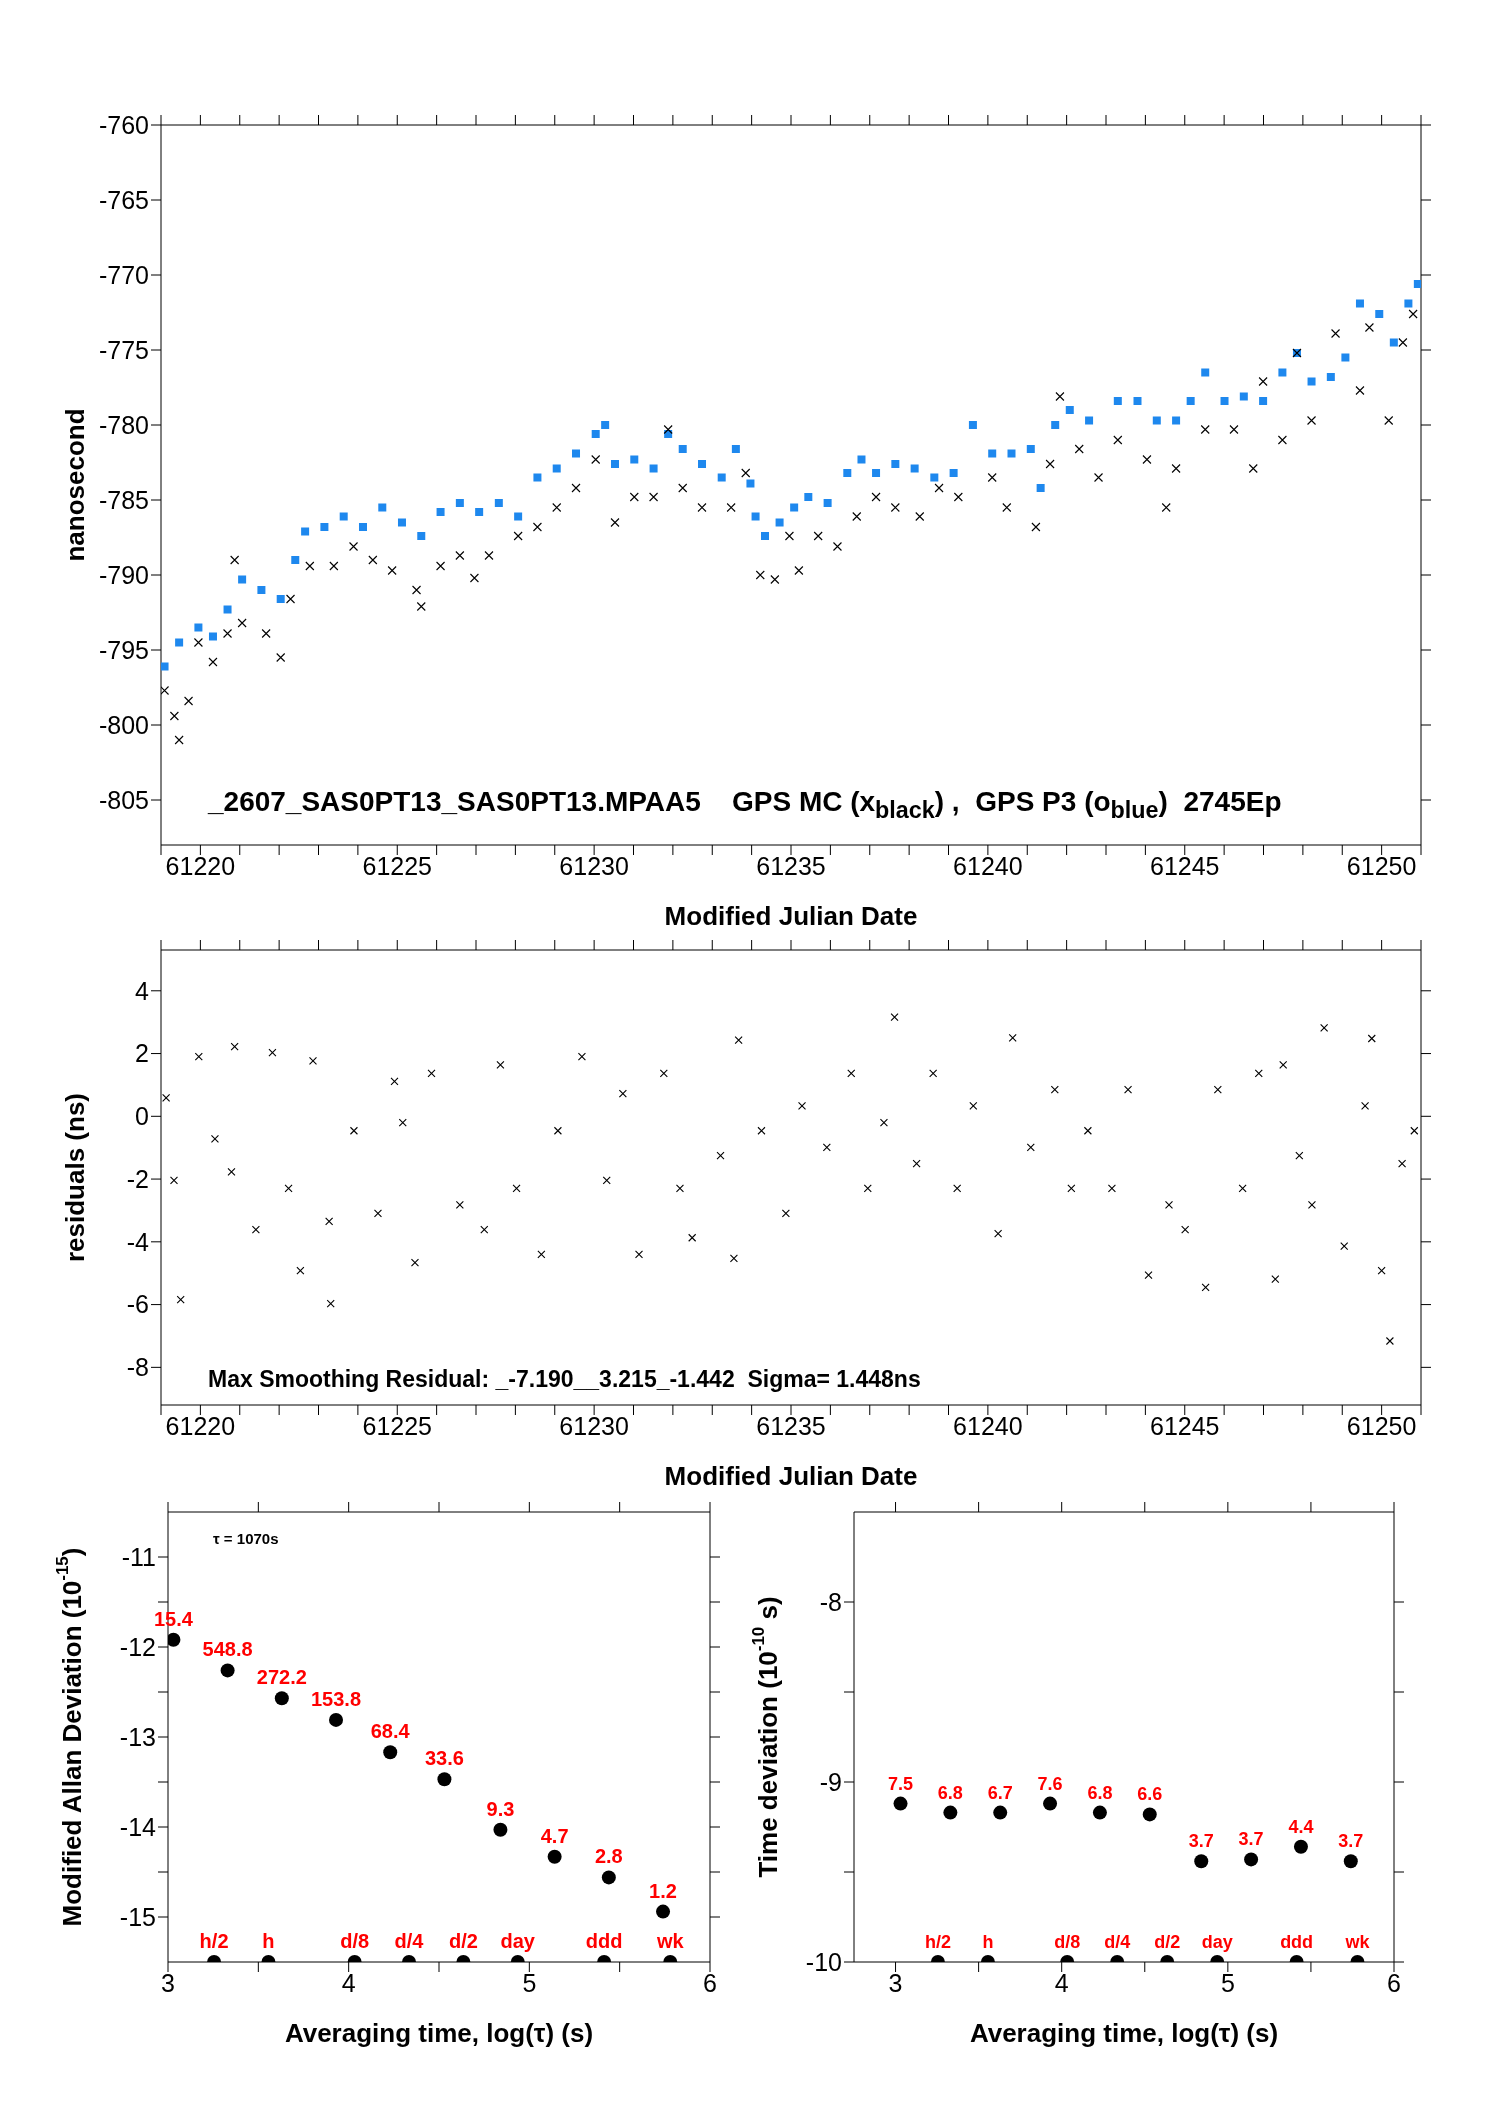  What do you see at coordinates (75, 1177) in the screenshot?
I see `y-axis-title: residuals (ns)` at bounding box center [75, 1177].